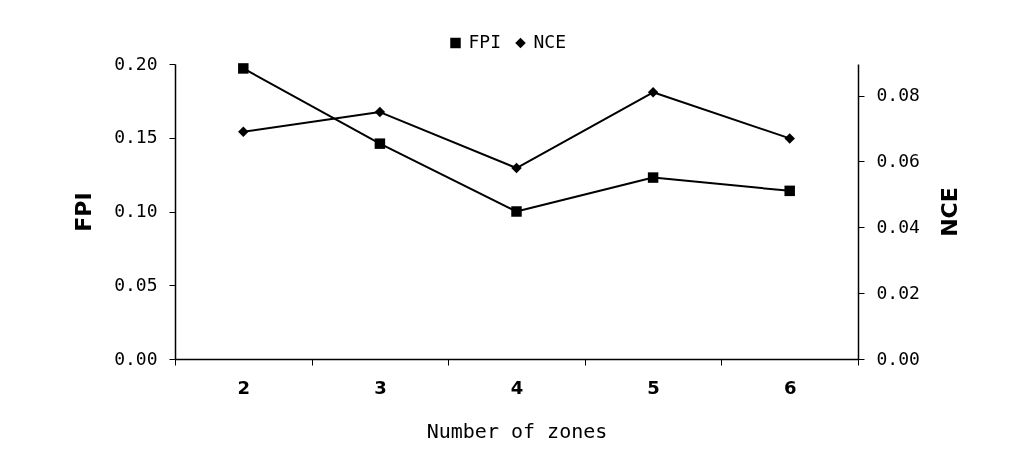 This screenshot has height=455, width=1009. What do you see at coordinates (380, 387) in the screenshot?
I see `x-tick-label: 3` at bounding box center [380, 387].